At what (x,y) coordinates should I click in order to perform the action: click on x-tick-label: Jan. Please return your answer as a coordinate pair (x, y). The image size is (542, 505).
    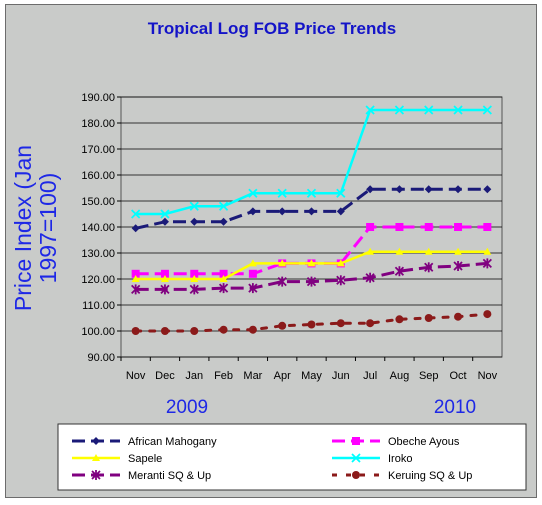
    Looking at the image, I should click on (194, 376).